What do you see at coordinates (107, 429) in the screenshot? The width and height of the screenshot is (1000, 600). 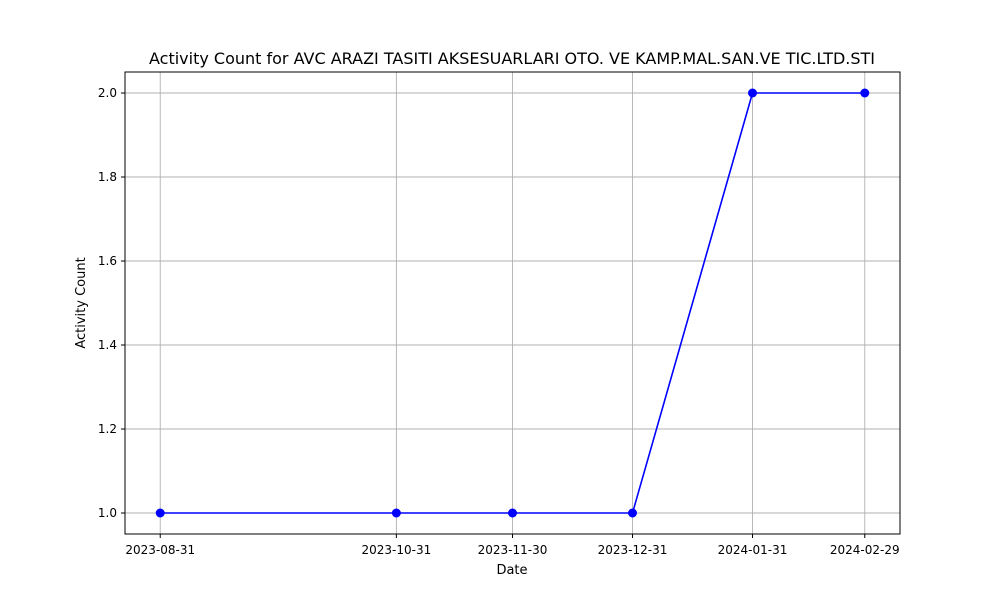 I see `y-tick-label: 1.2` at bounding box center [107, 429].